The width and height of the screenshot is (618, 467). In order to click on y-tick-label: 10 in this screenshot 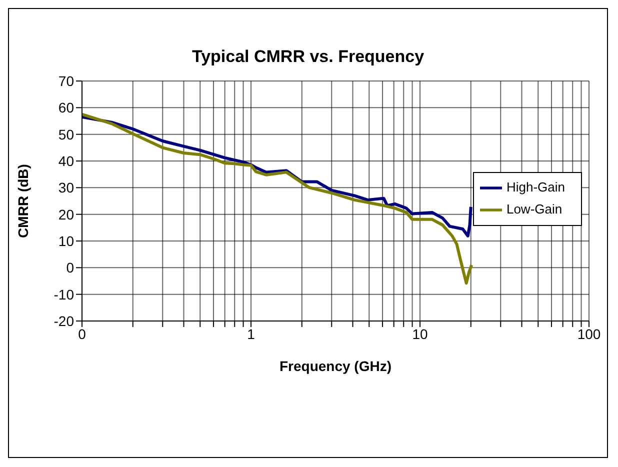, I will do `click(66, 240)`.